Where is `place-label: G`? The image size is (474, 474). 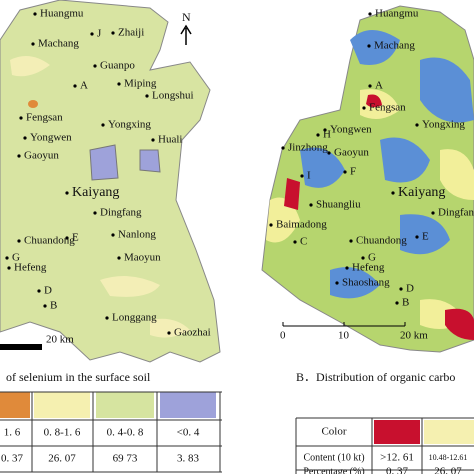
place-label: G is located at coordinates (372, 258).